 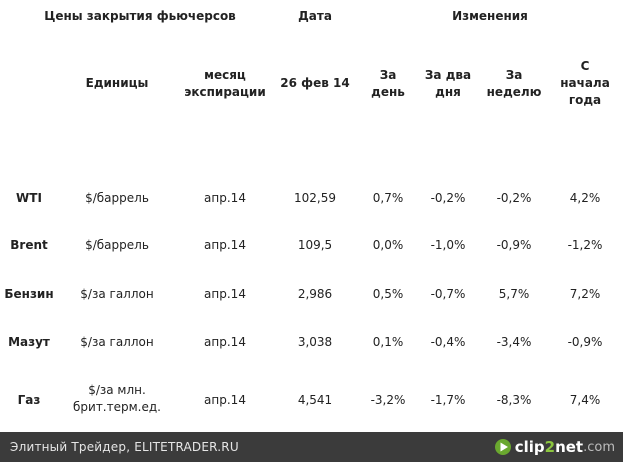 What do you see at coordinates (388, 75) in the screenshot?
I see `day-change-header-line1: За` at bounding box center [388, 75].